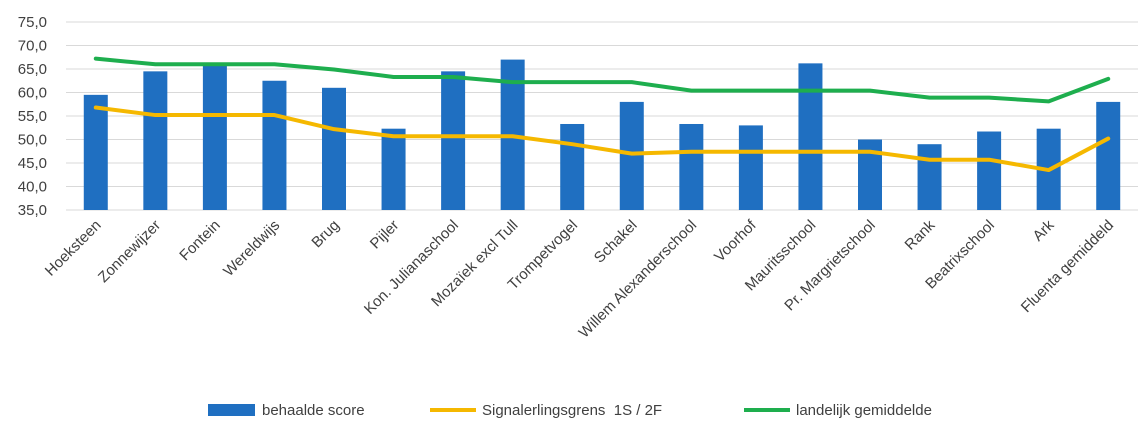  I want to click on y-tick-label: 45,0, so click(32, 163).